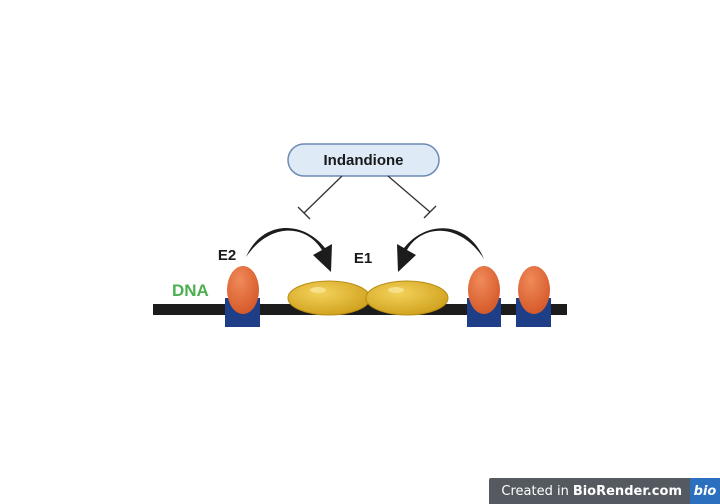 This screenshot has height=504, width=720. I want to click on badge-text: Created in BioRender.com, so click(589, 491).